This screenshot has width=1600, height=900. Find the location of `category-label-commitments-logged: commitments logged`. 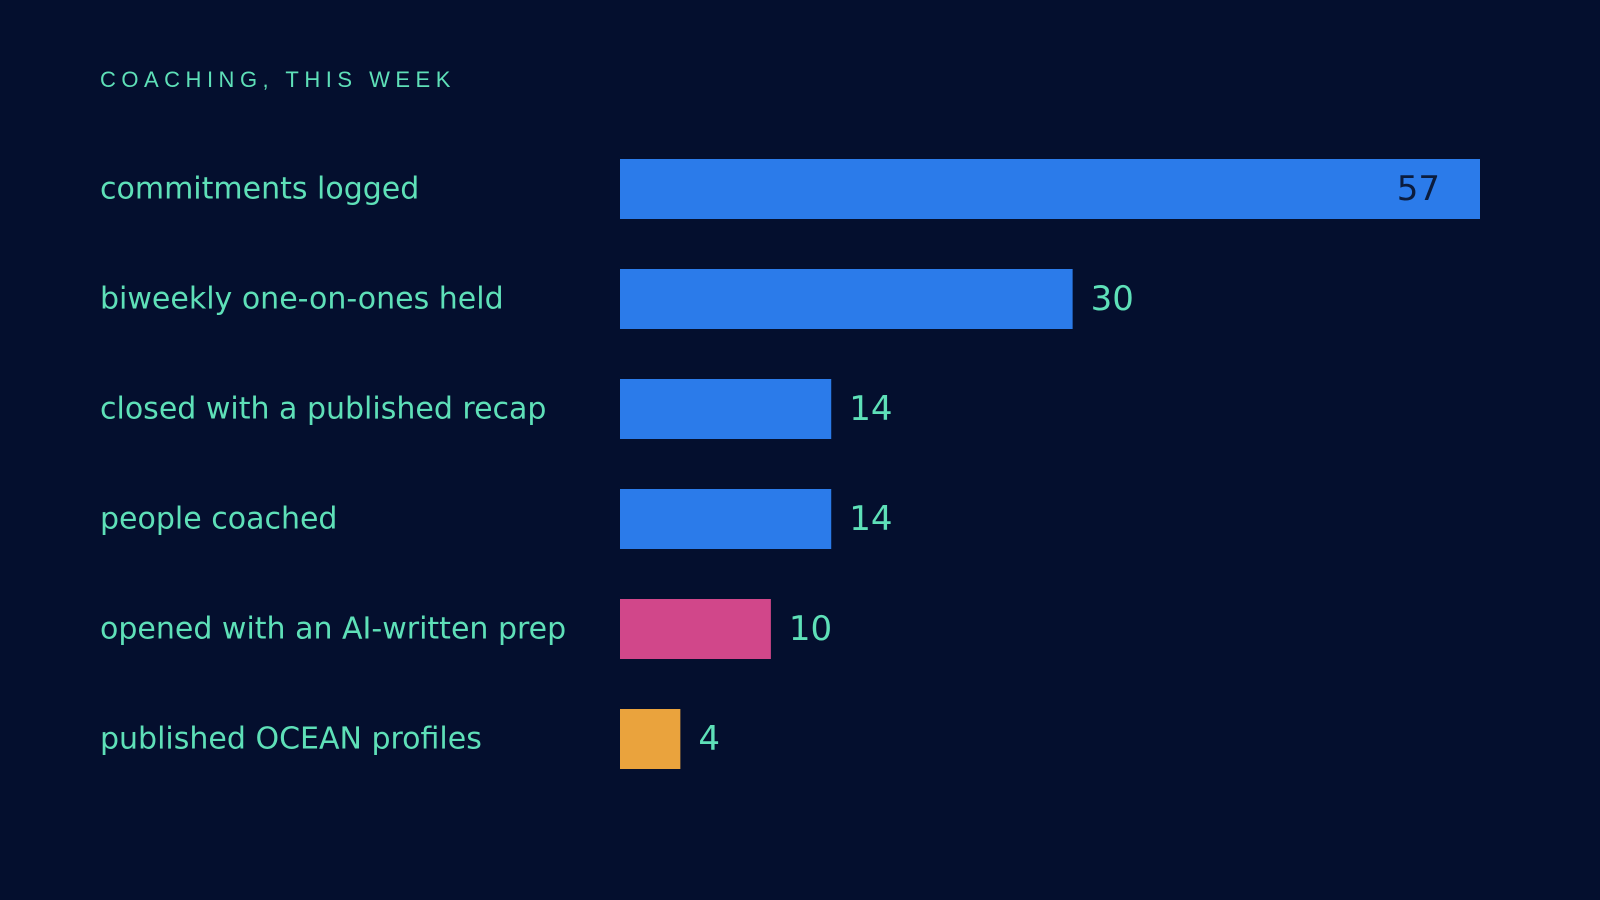

category-label-commitments-logged: commitments logged is located at coordinates (259, 189).